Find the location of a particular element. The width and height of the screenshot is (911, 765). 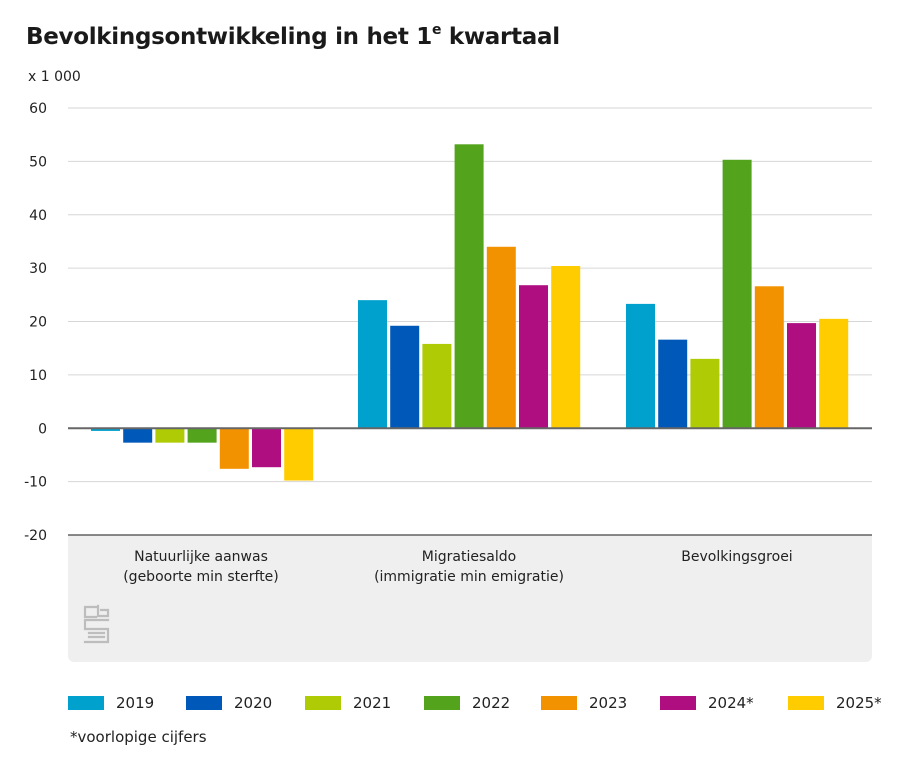

bar-2024-cat3 is located at coordinates (801, 376).